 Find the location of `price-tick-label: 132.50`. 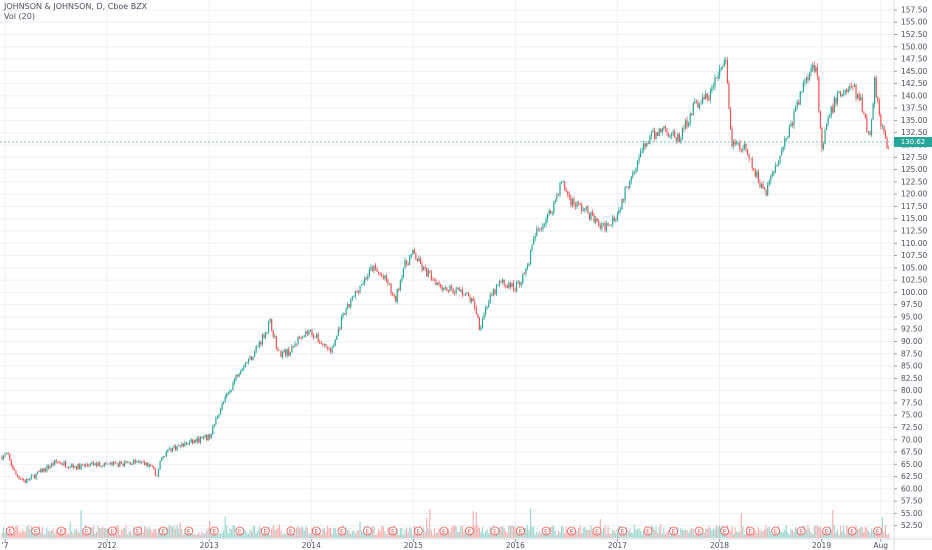

price-tick-label: 132.50 is located at coordinates (914, 132).